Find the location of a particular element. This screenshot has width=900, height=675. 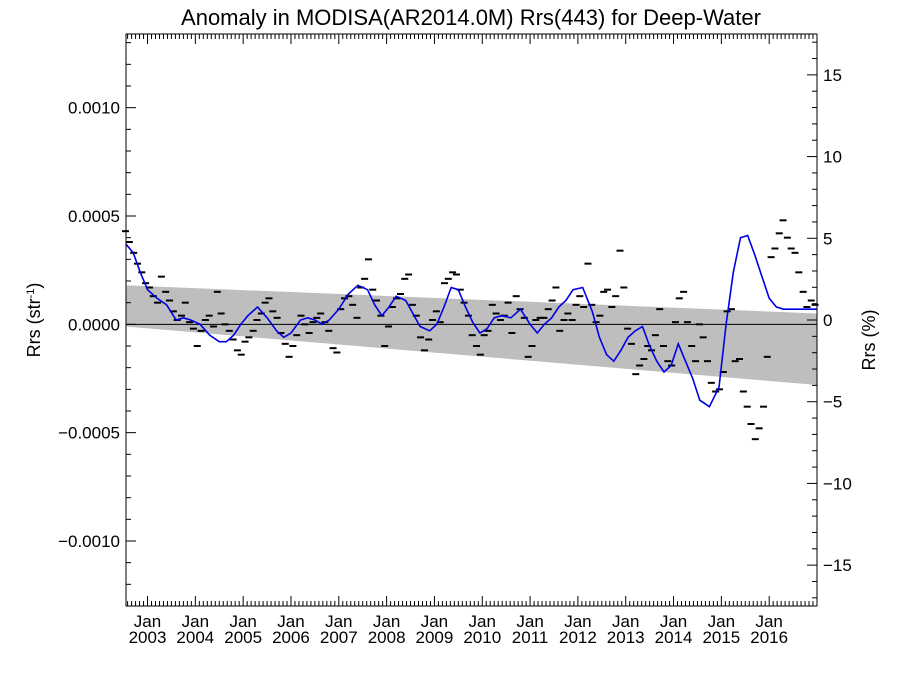

x-tick-year-label: 2005 is located at coordinates (243, 637).